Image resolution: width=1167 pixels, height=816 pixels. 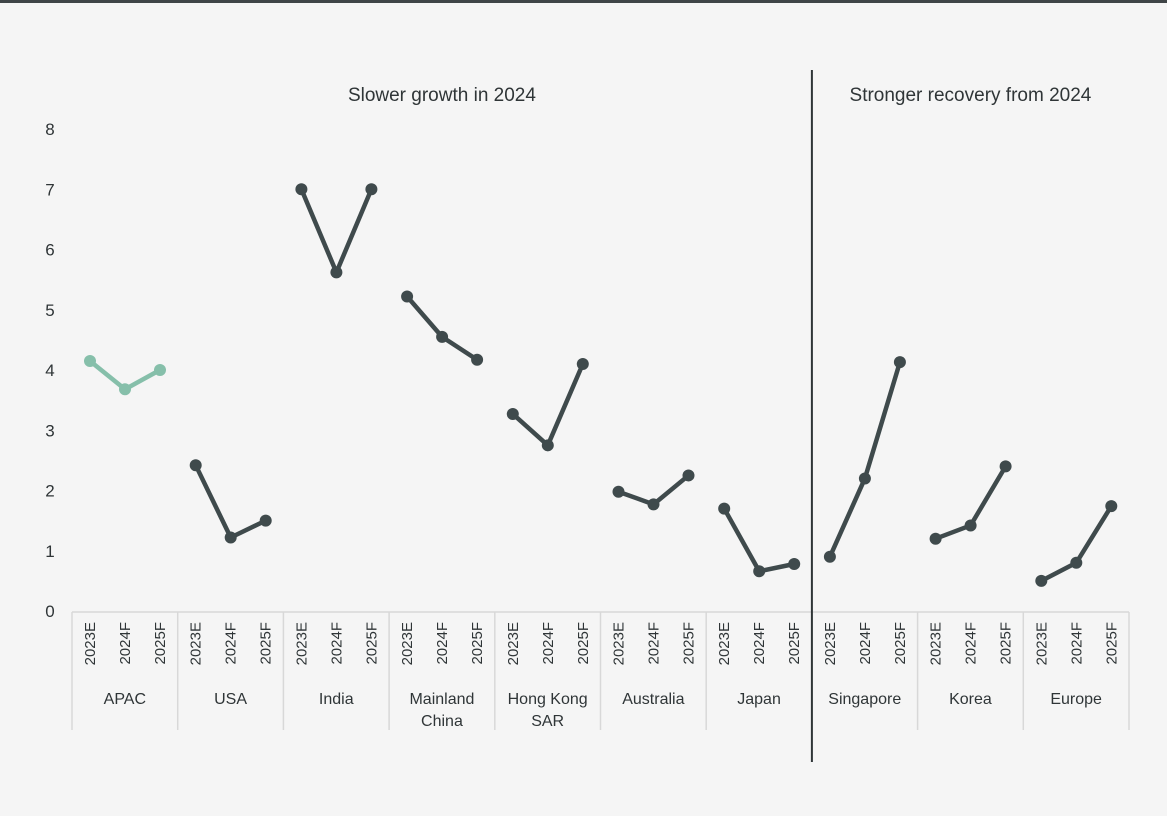 I want to click on category-label: Australia, so click(x=653, y=699).